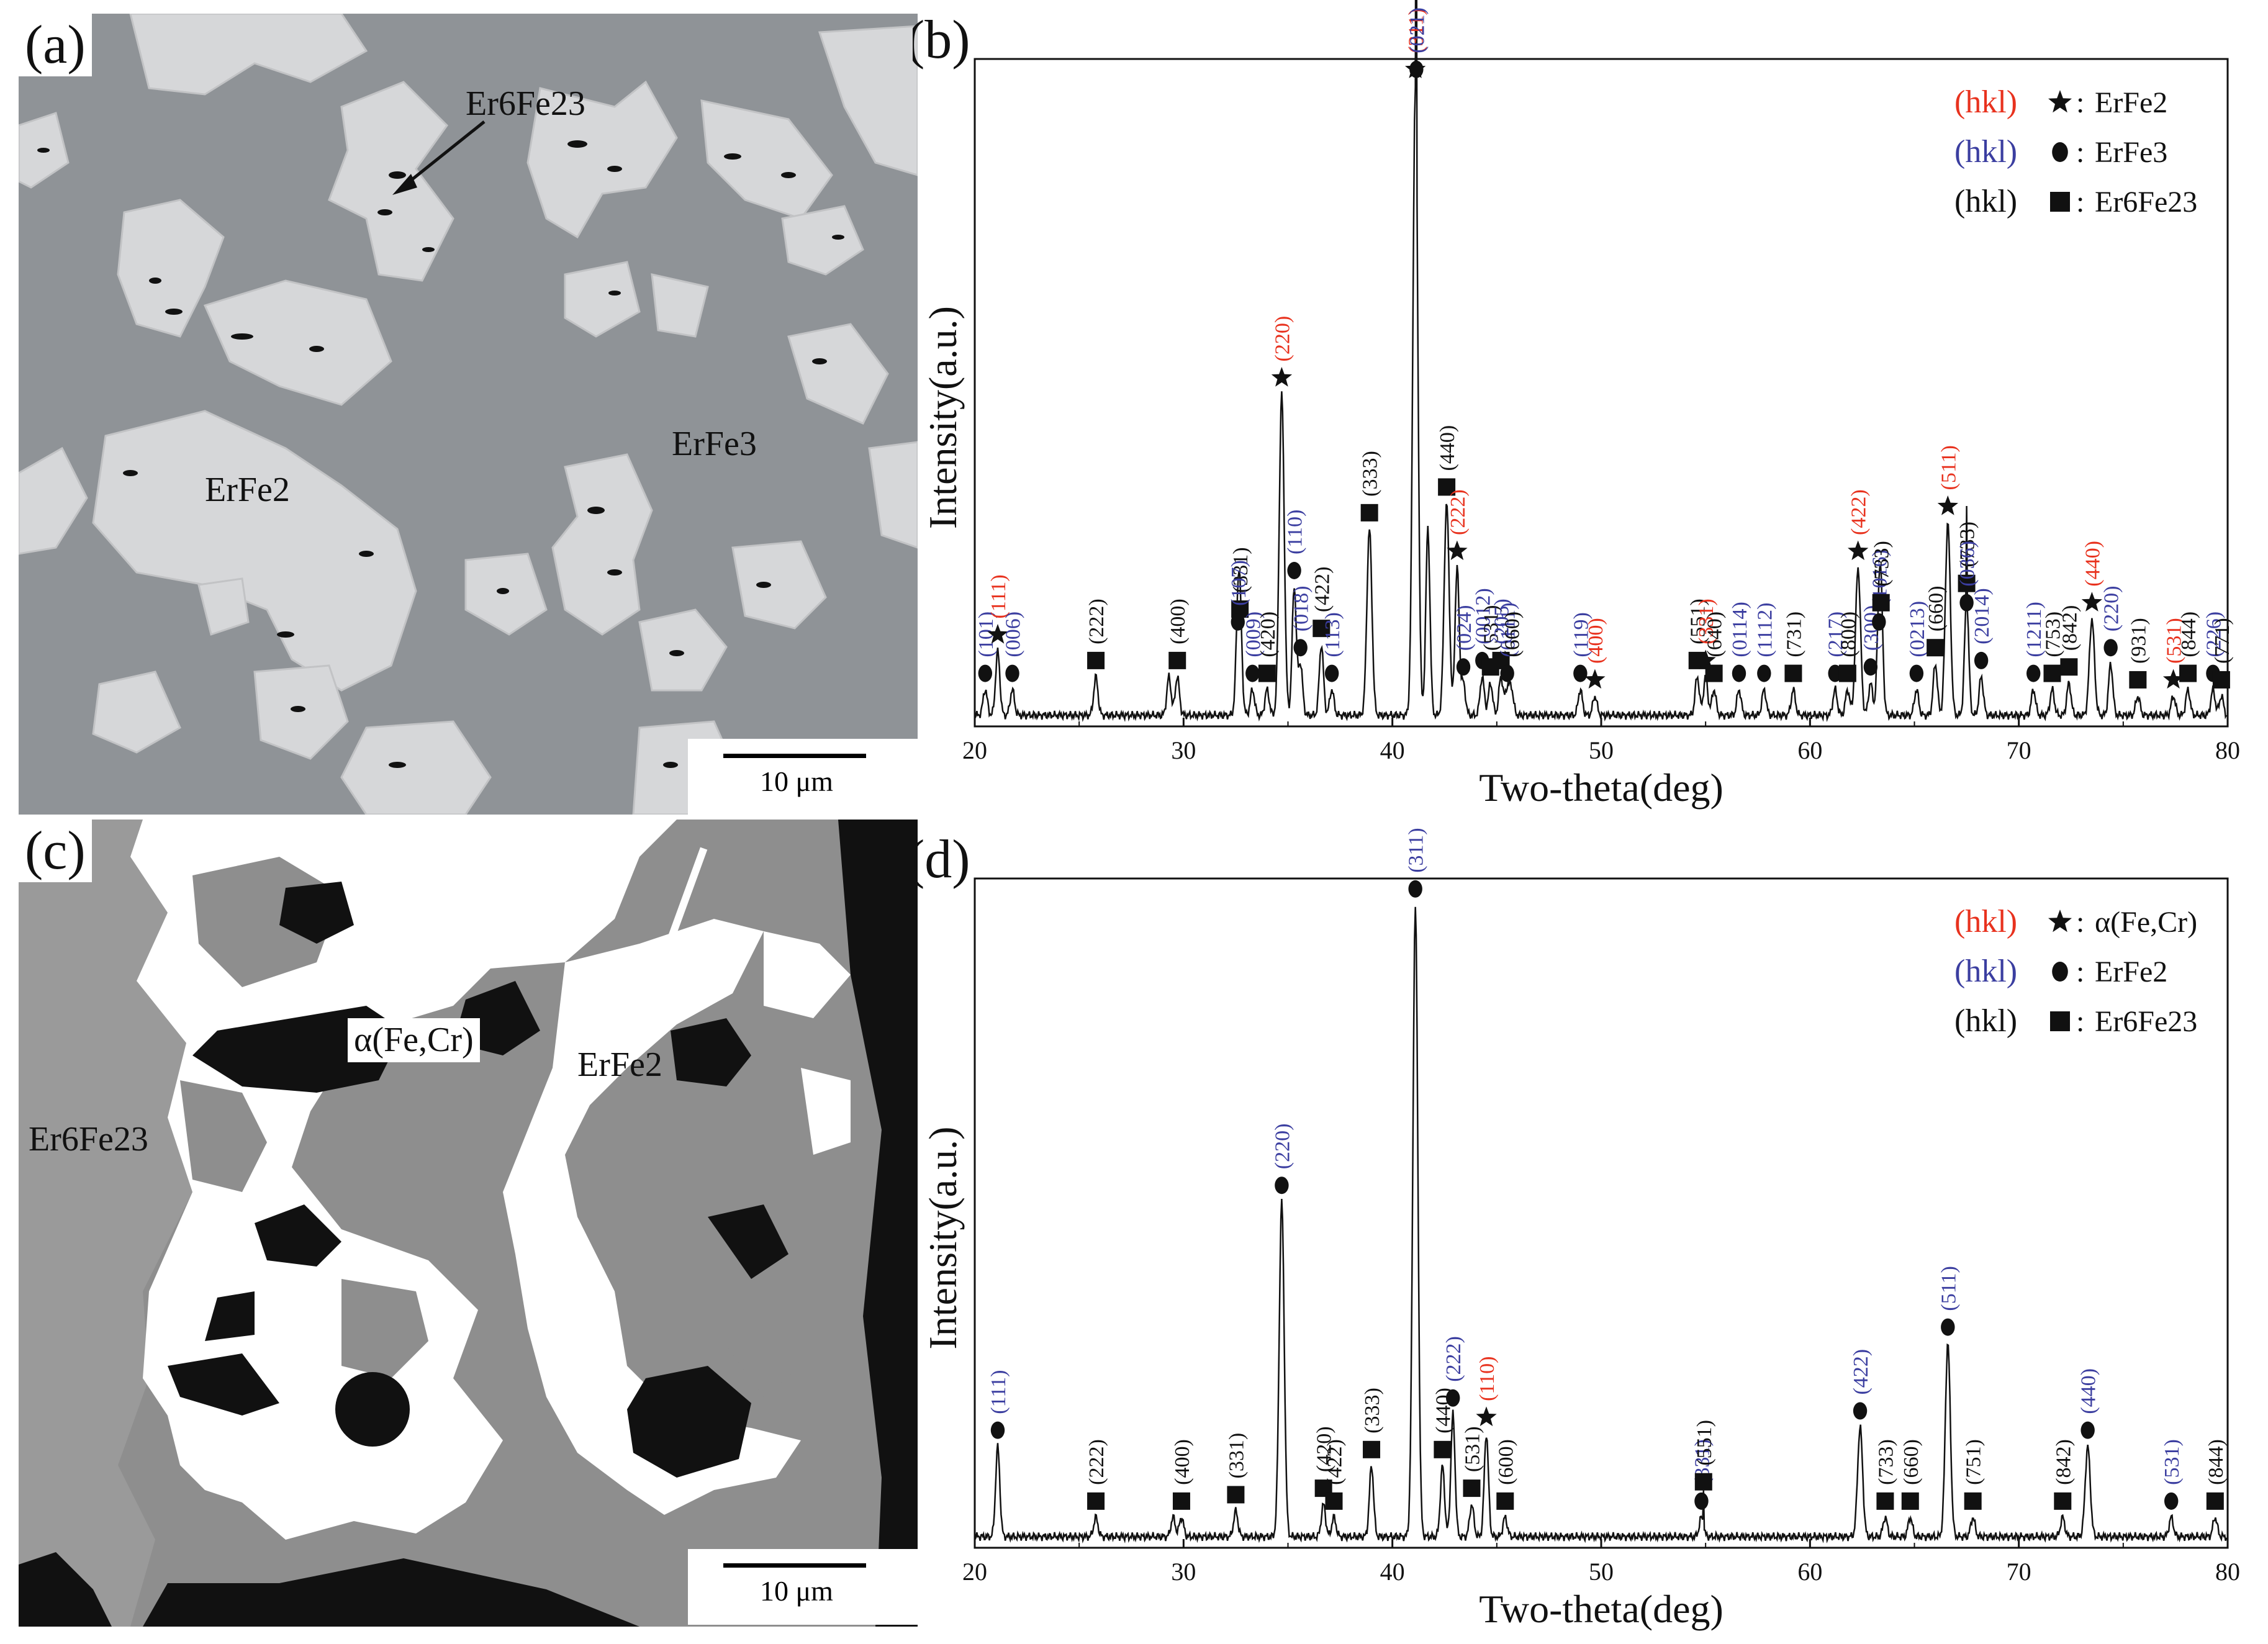 This screenshot has width=2268, height=1644. I want to click on panel-label-c: (c), so click(55, 851).